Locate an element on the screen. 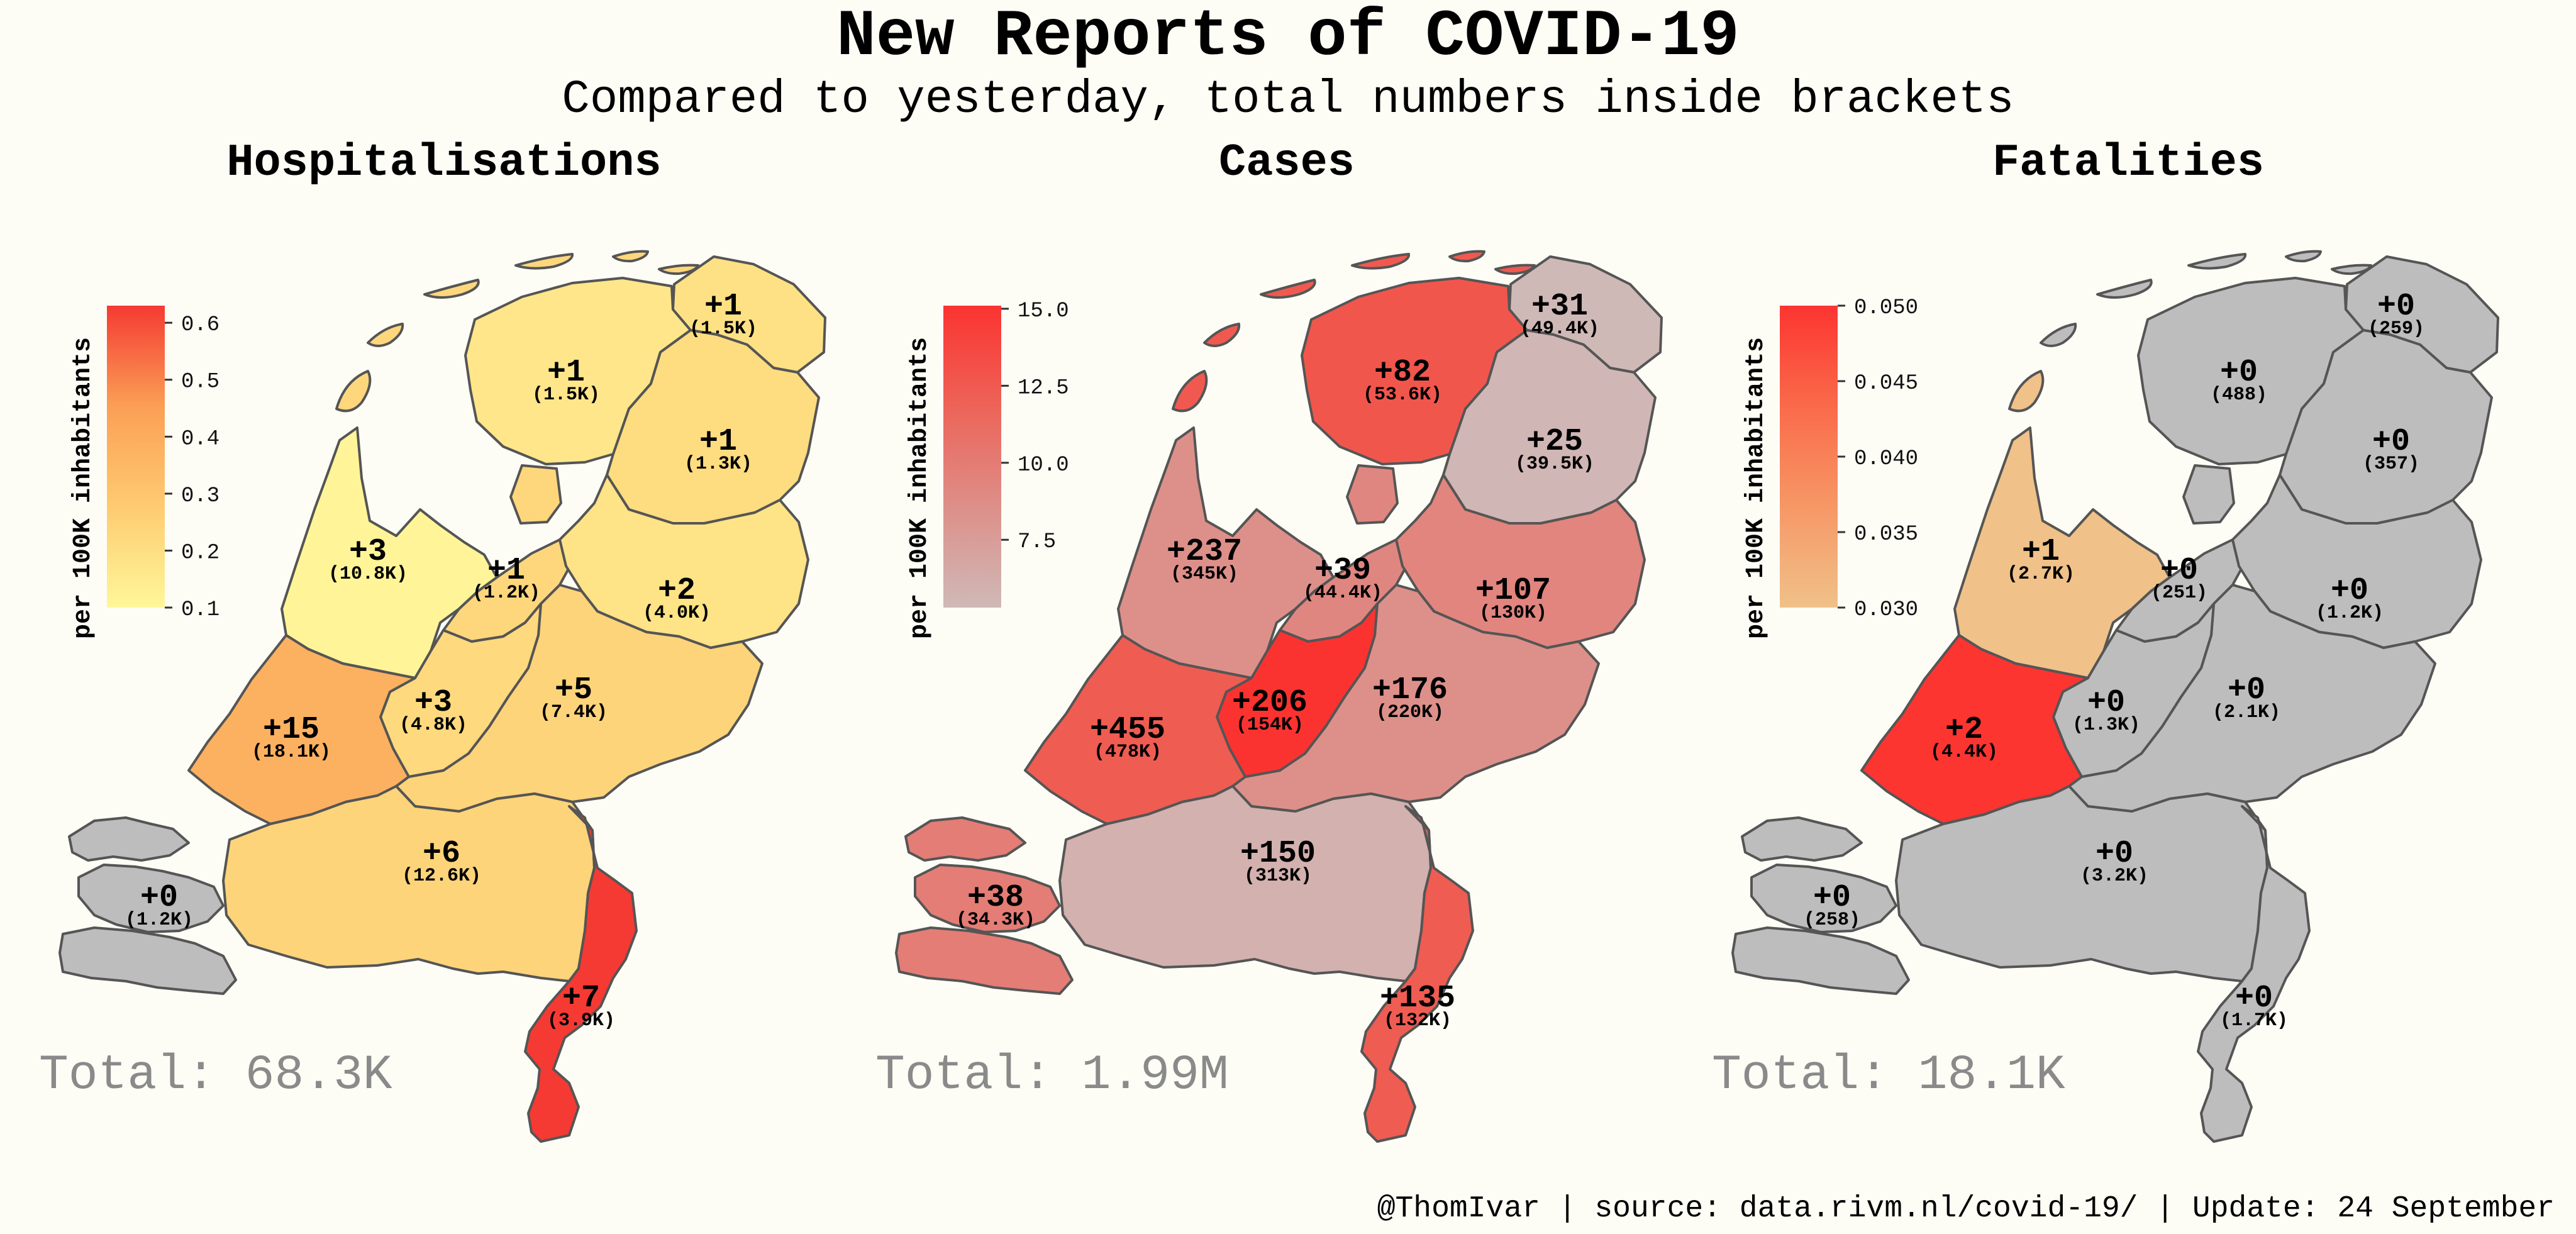  province-total-zuid-holland: (4.4K) is located at coordinates (1964, 753).